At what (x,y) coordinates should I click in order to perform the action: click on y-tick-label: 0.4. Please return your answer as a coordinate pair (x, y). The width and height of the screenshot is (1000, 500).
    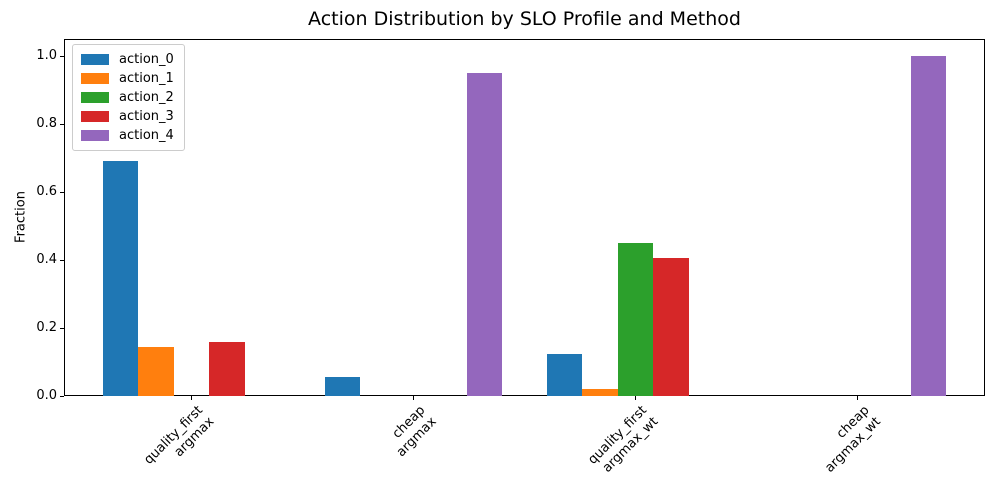
    Looking at the image, I should click on (46, 259).